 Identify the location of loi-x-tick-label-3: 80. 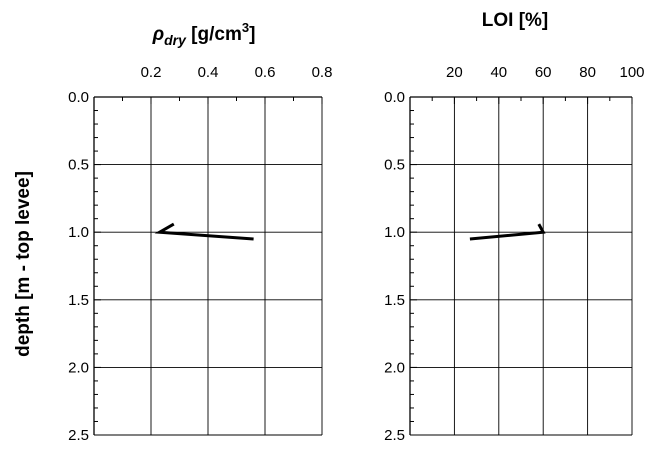
(587, 72).